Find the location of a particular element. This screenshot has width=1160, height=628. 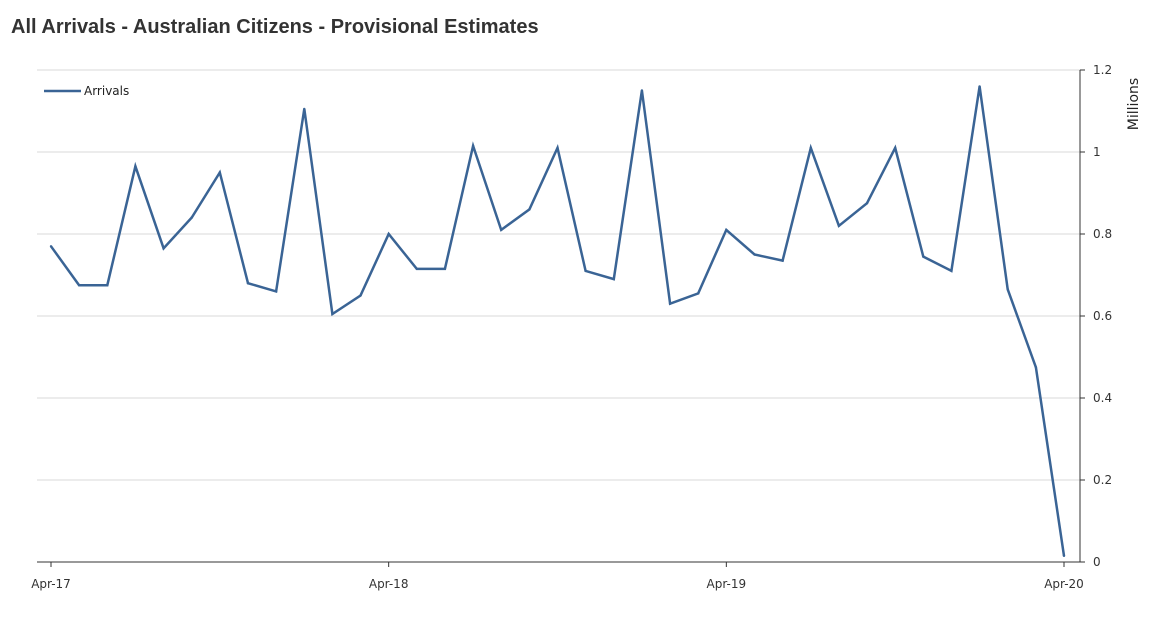

y-tick-label: 1 is located at coordinates (1097, 152).